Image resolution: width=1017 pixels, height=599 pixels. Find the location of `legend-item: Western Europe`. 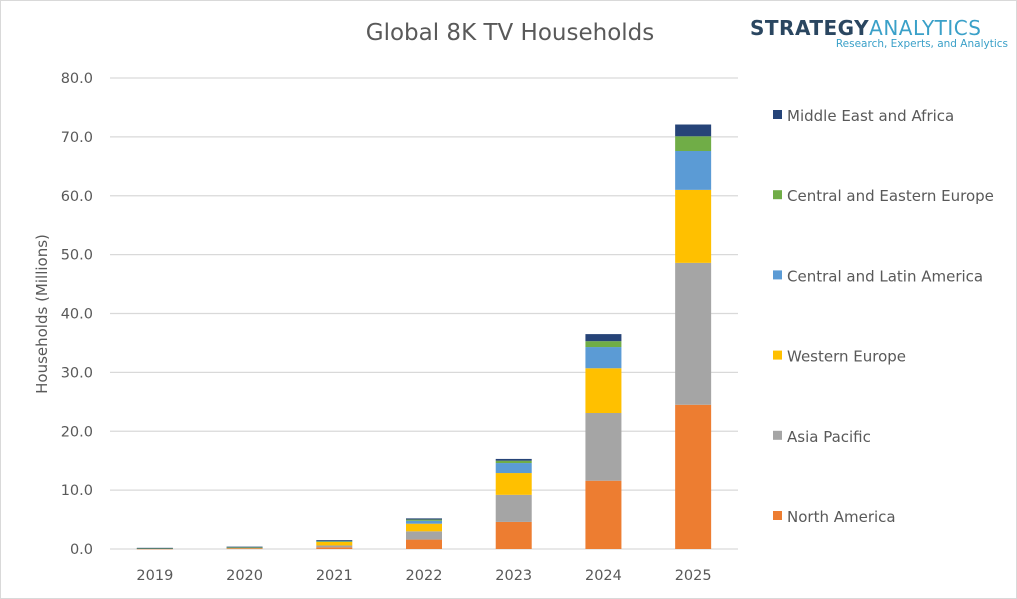

legend-item: Western Europe is located at coordinates (839, 357).